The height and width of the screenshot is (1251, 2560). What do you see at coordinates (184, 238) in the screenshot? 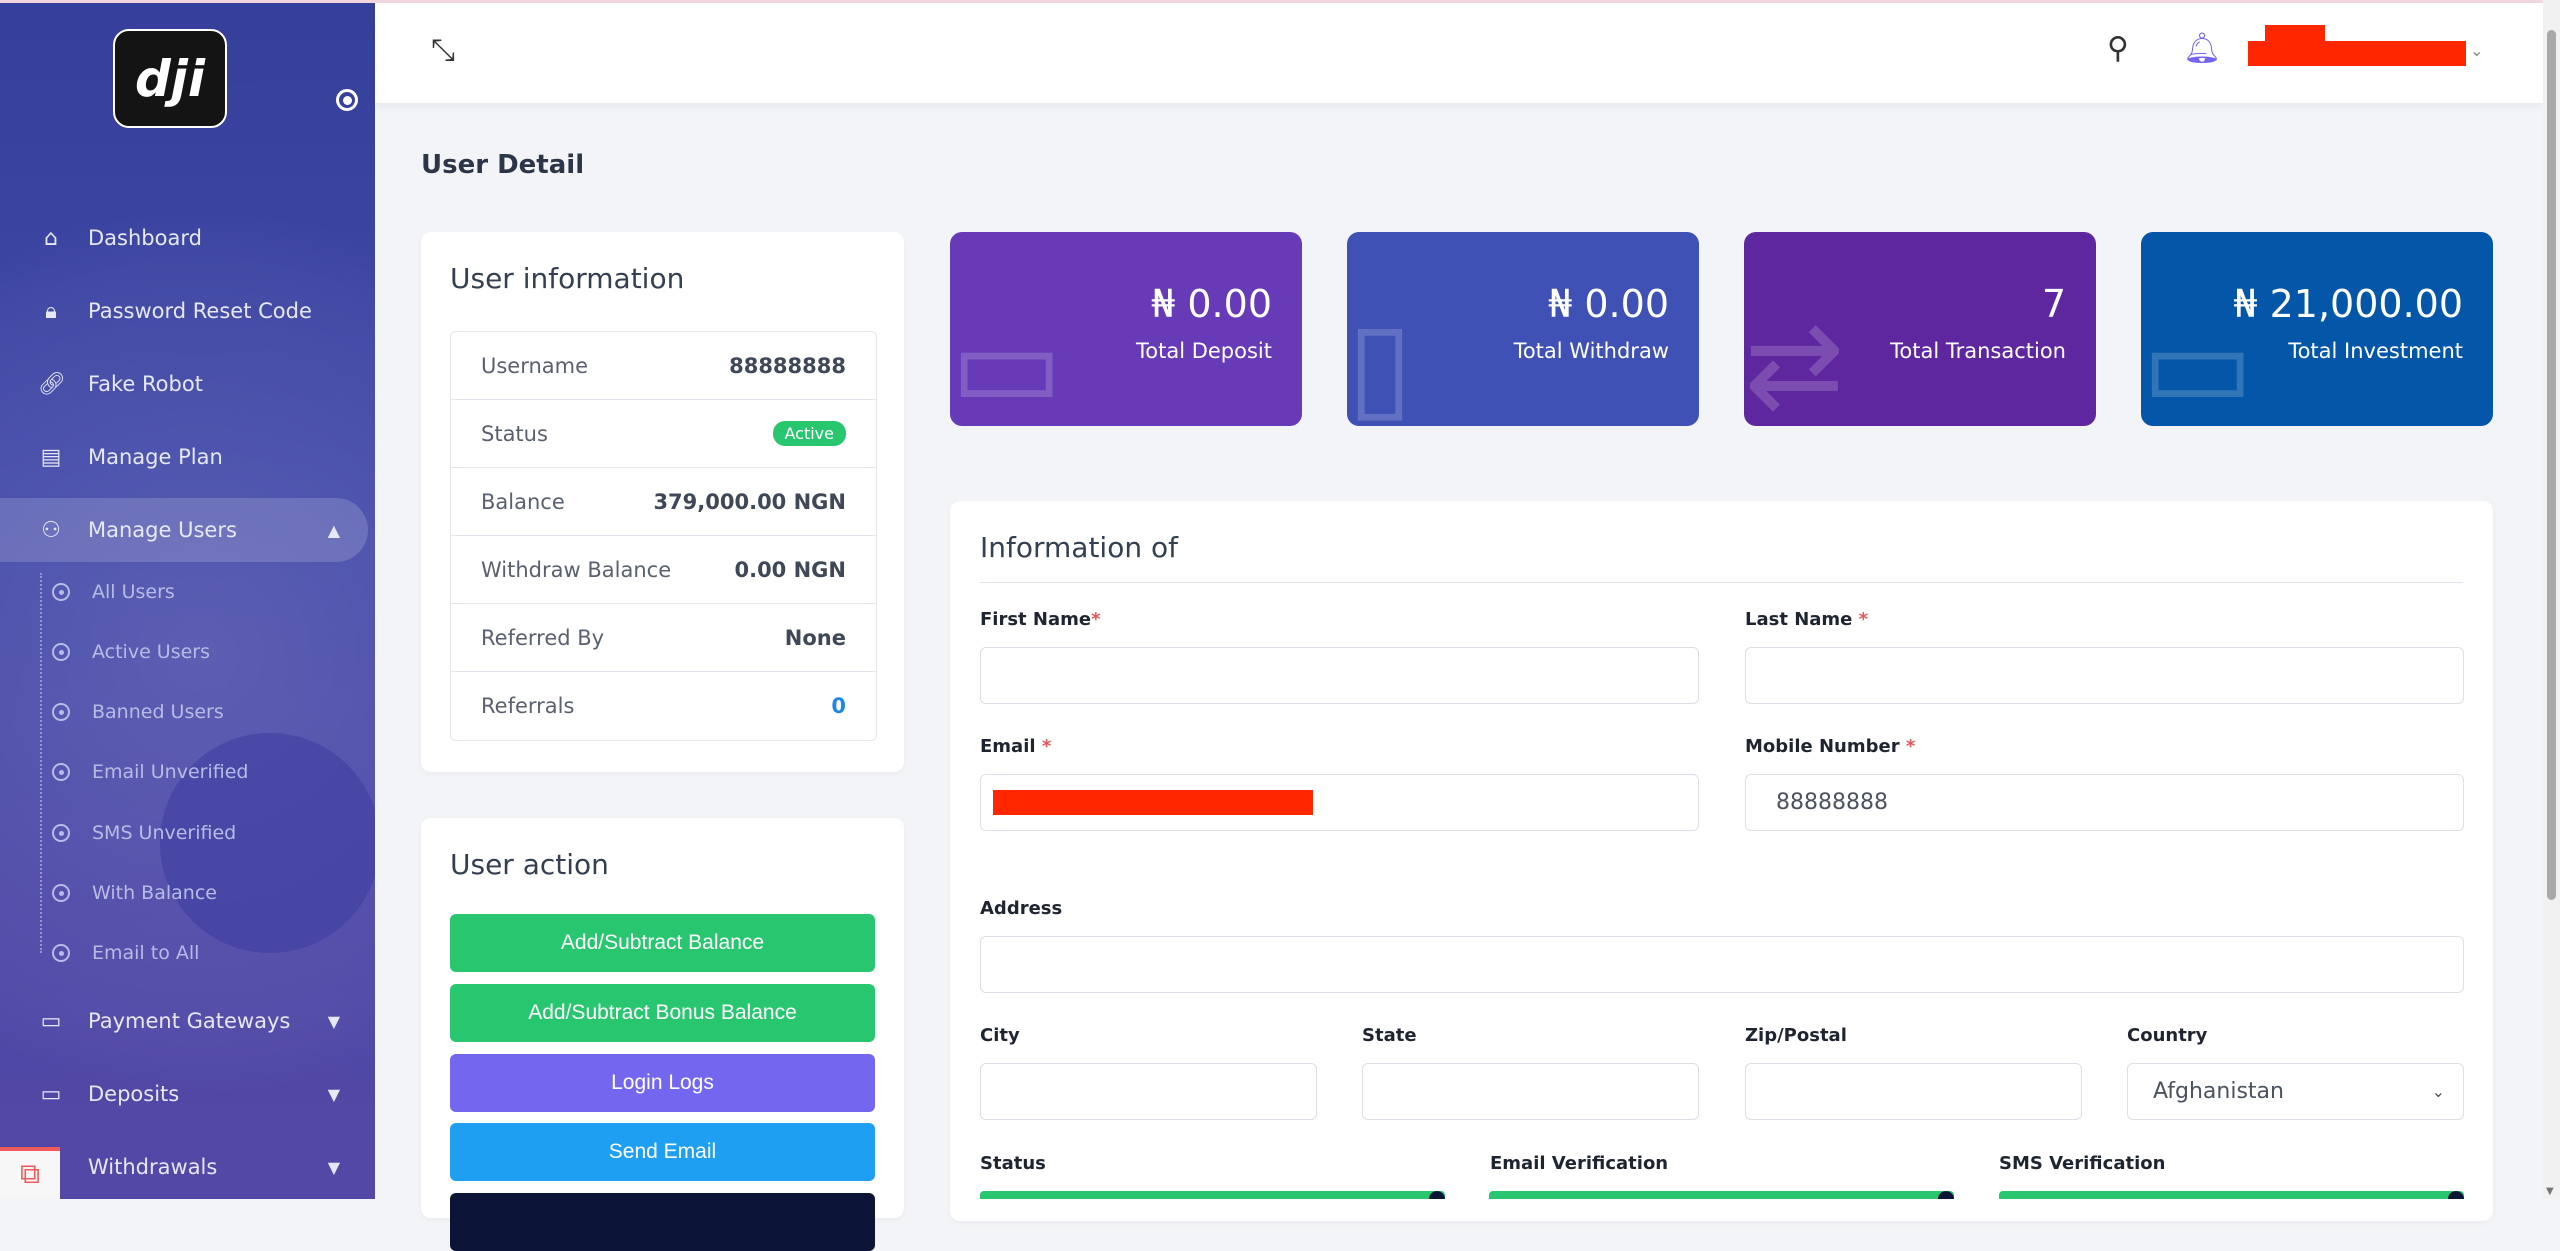
I see `sidebar-item-dashboard: ⌂ Dashboard` at bounding box center [184, 238].